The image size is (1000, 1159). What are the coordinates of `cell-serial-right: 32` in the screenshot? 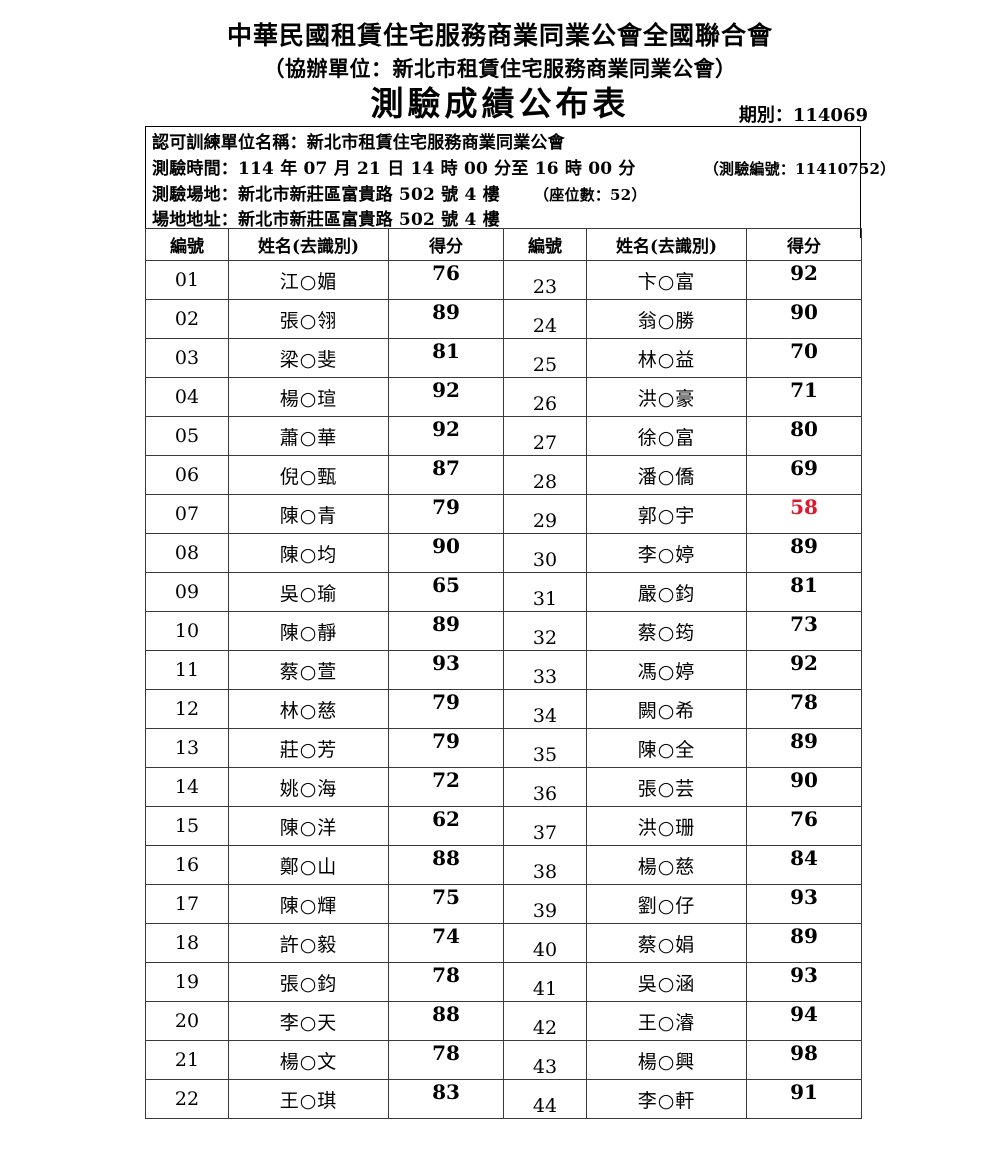 It's located at (545, 631).